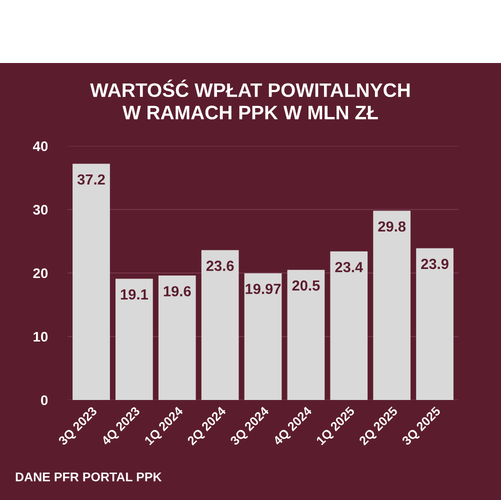 Image resolution: width=501 pixels, height=500 pixels. Describe the element at coordinates (40, 273) in the screenshot. I see `y-tick-label: 20` at that location.